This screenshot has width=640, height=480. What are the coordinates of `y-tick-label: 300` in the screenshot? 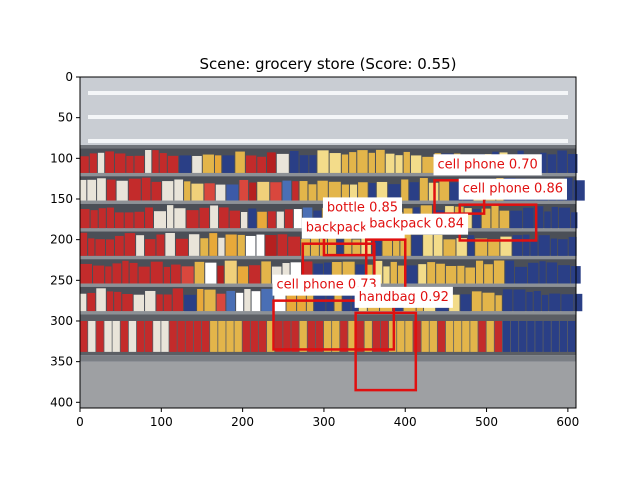 It's located at (61, 321).